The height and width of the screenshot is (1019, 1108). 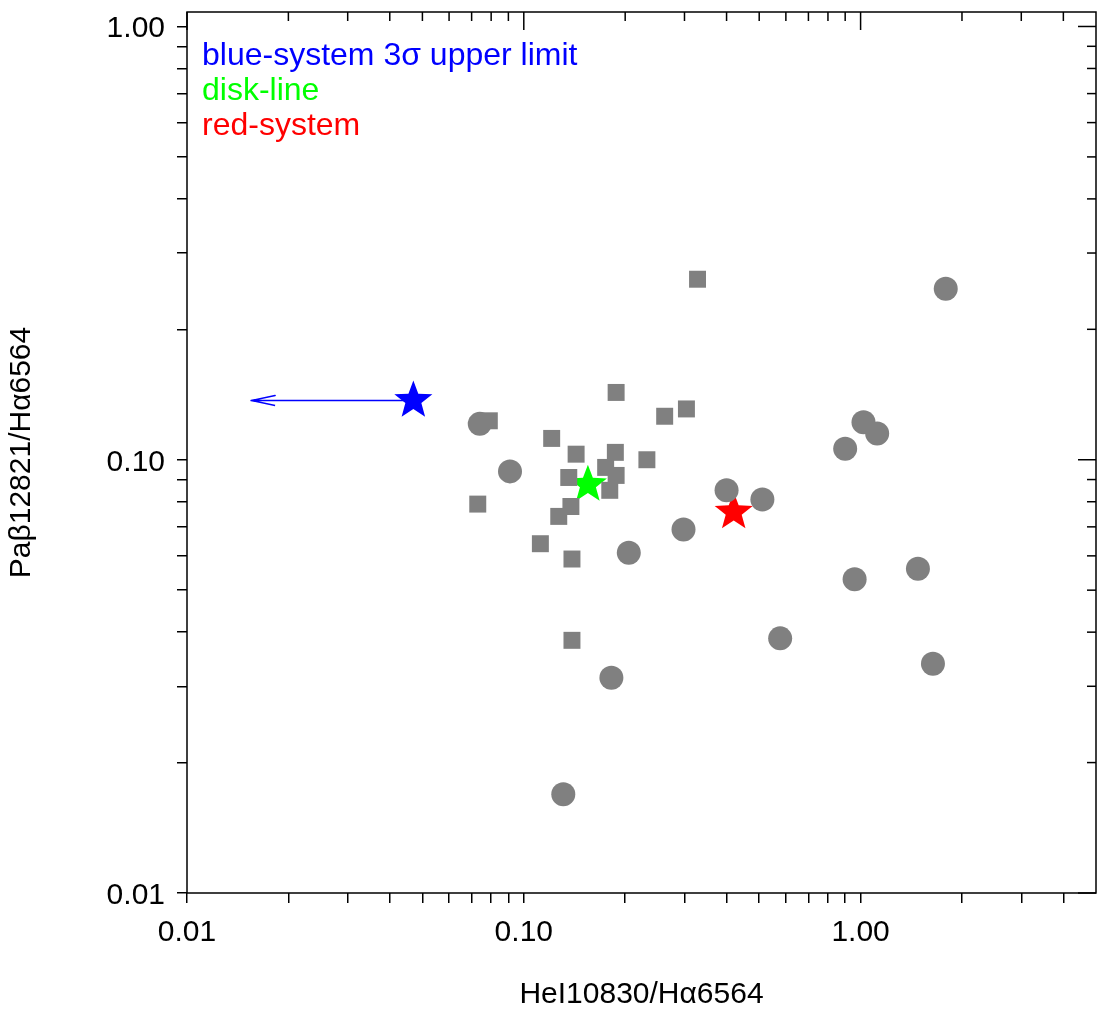 I want to click on y-tick-label: 0.10, so click(x=135, y=460).